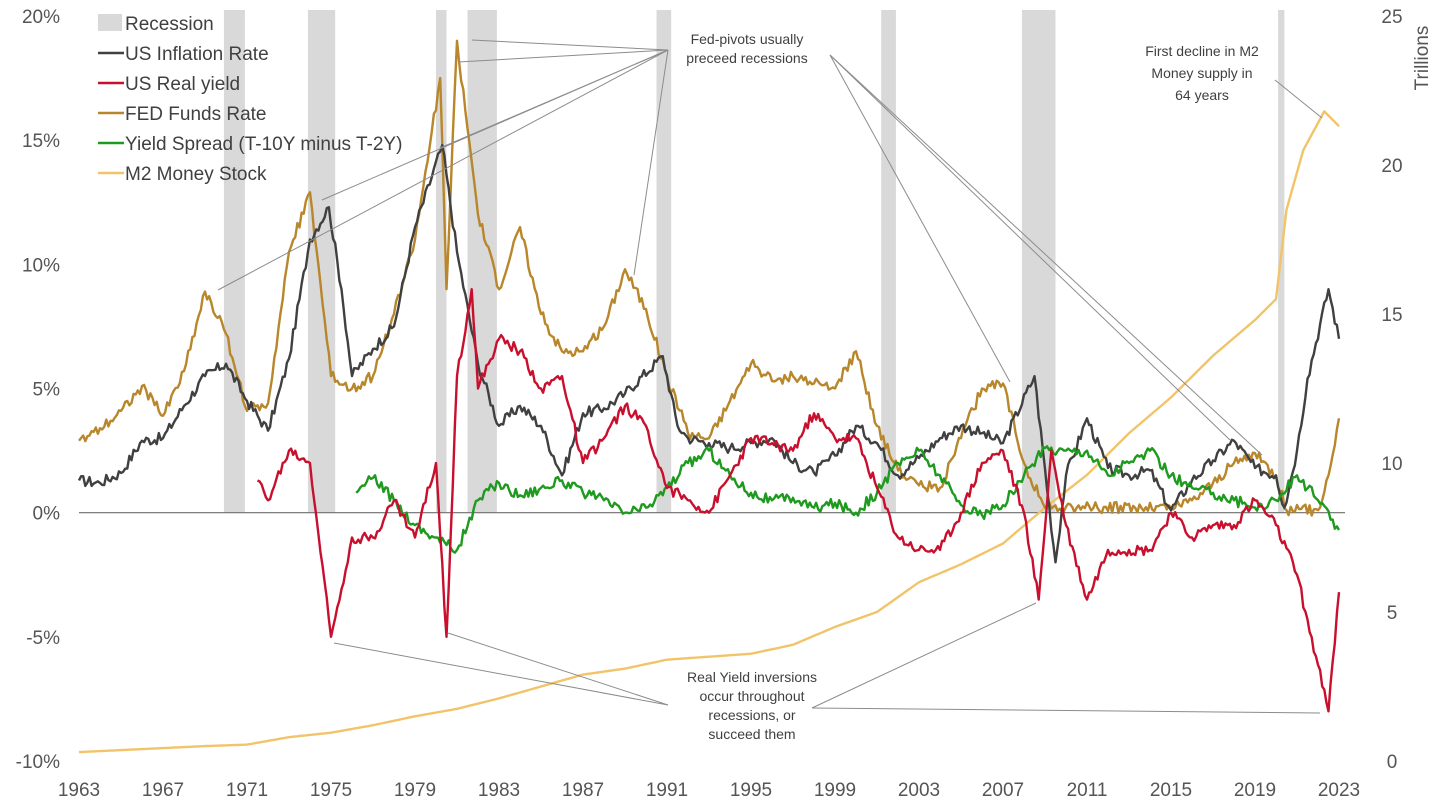 Image resolution: width=1440 pixels, height=810 pixels. What do you see at coordinates (41, 141) in the screenshot?
I see `left-tick-label: 15%` at bounding box center [41, 141].